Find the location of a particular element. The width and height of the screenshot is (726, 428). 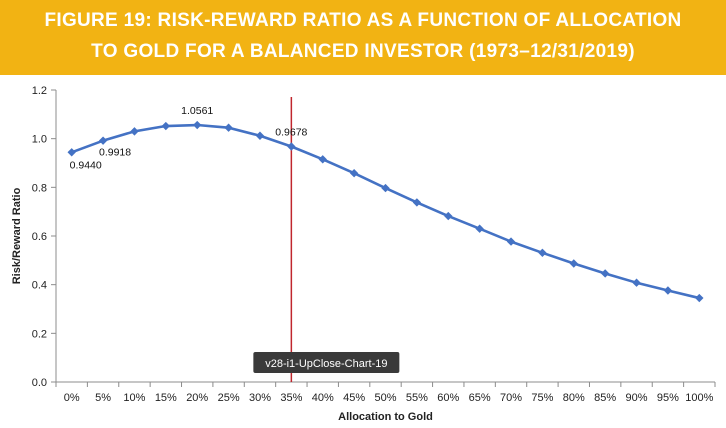

x-tick-label: 55% is located at coordinates (417, 398).